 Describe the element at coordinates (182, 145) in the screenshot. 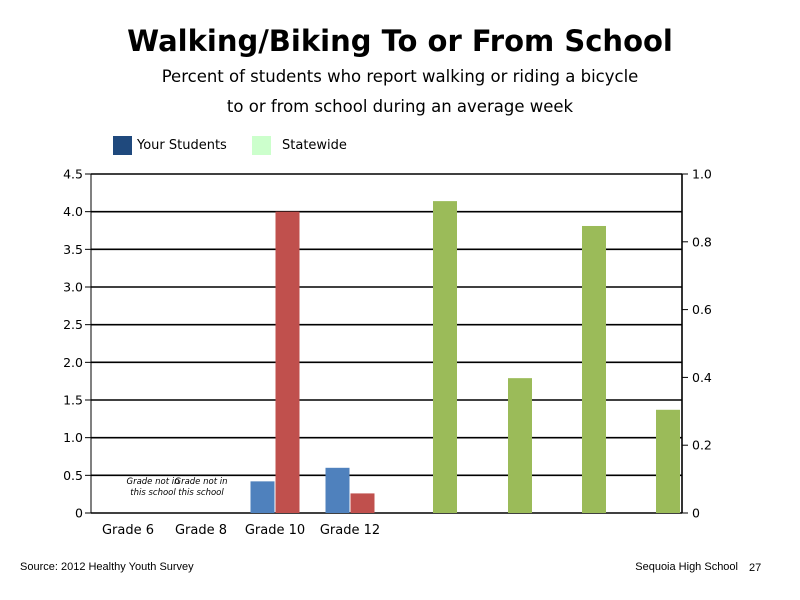

I see `legend-label-your-students: Your Students` at that location.